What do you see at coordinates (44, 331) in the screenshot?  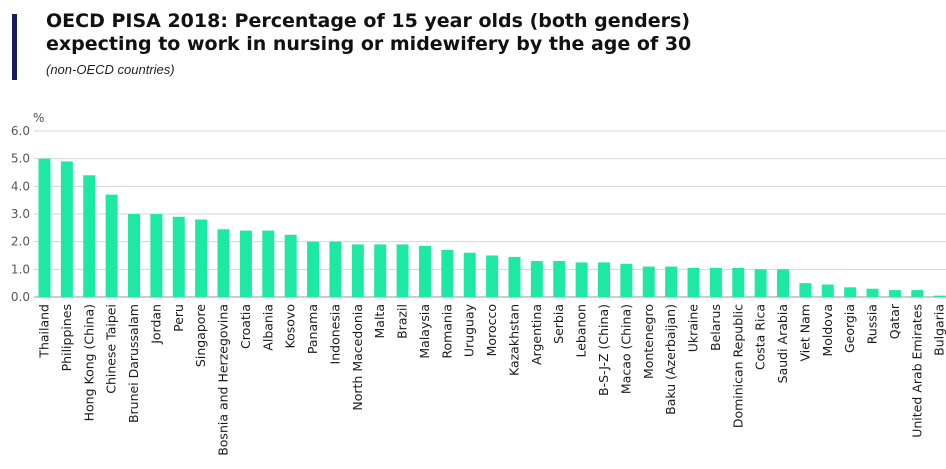 I see `x-tick-label: Thailand` at bounding box center [44, 331].